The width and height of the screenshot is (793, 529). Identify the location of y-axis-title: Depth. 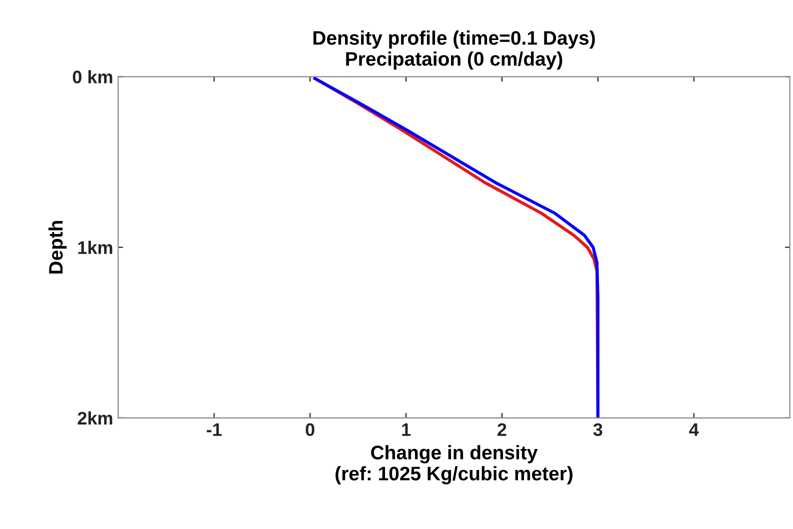
(57, 247).